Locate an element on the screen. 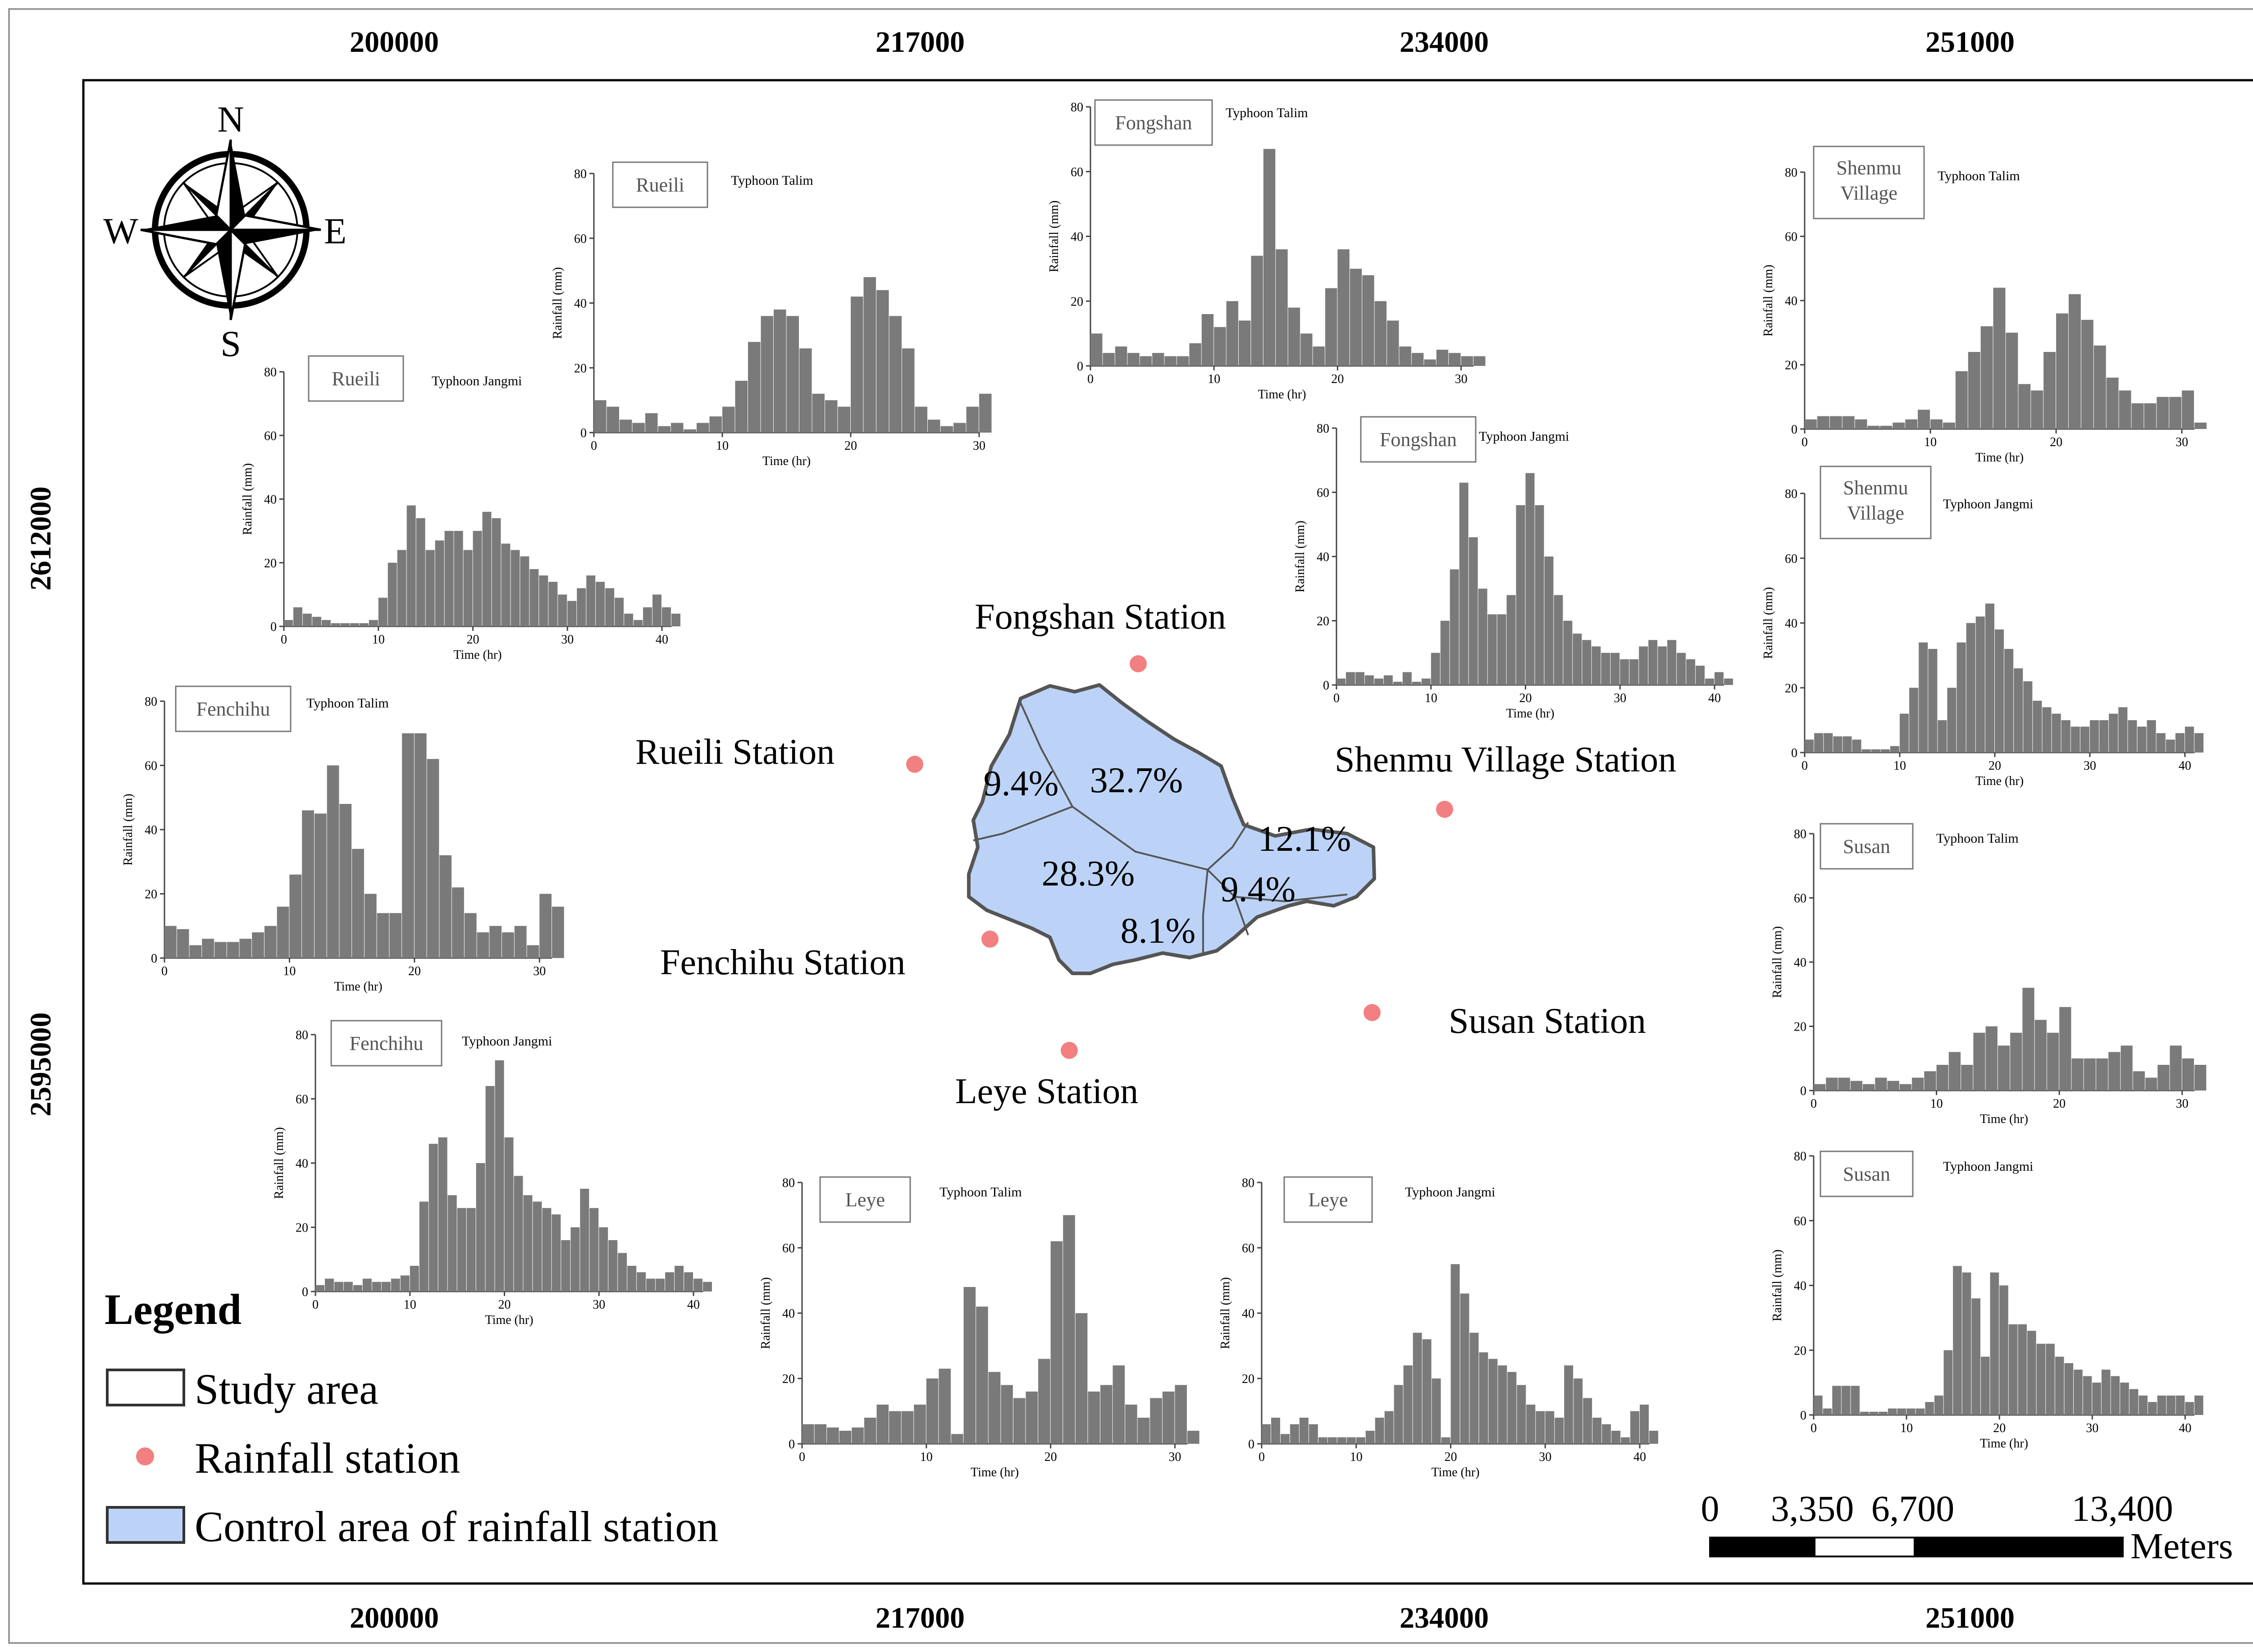 Image resolution: width=2253 pixels, height=1652 pixels. scale-label: 0 is located at coordinates (1710, 1509).